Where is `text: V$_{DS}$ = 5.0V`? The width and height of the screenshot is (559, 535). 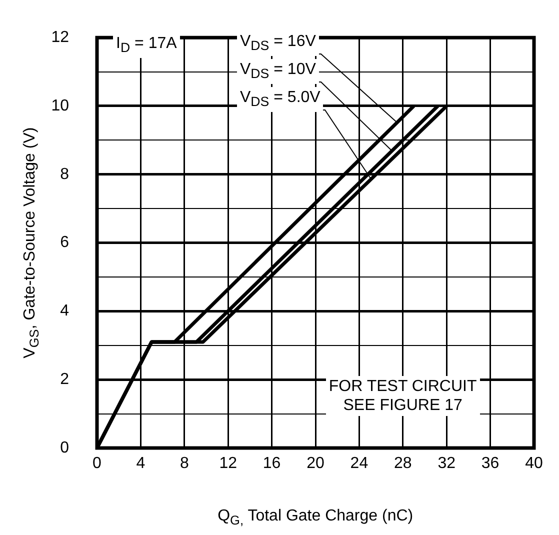 text: V$_{DS}$ = 5.0V is located at coordinates (280, 99).